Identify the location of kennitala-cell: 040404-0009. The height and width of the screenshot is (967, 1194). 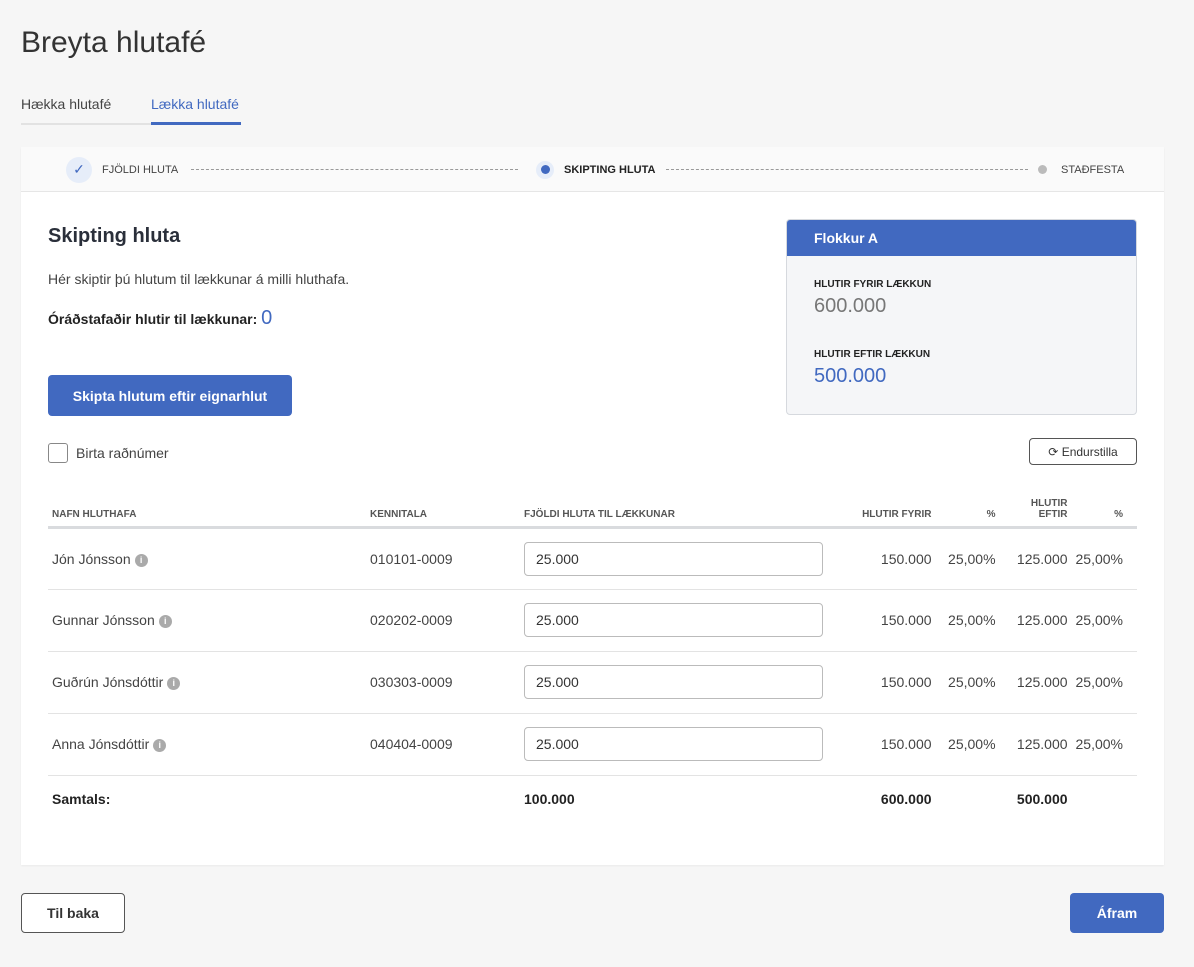
(443, 744).